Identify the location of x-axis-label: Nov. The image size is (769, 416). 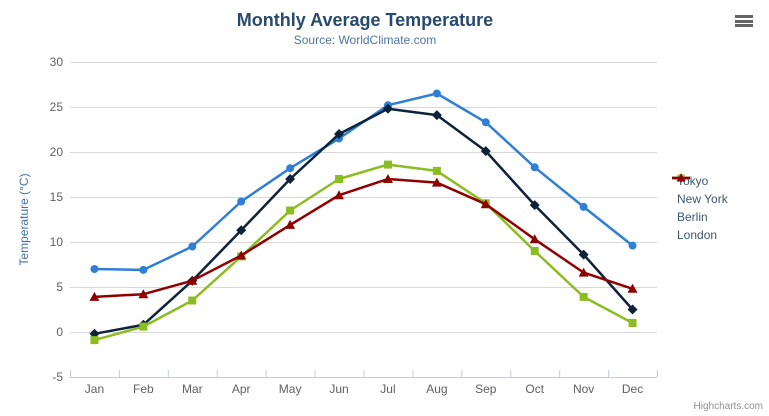
(583, 389).